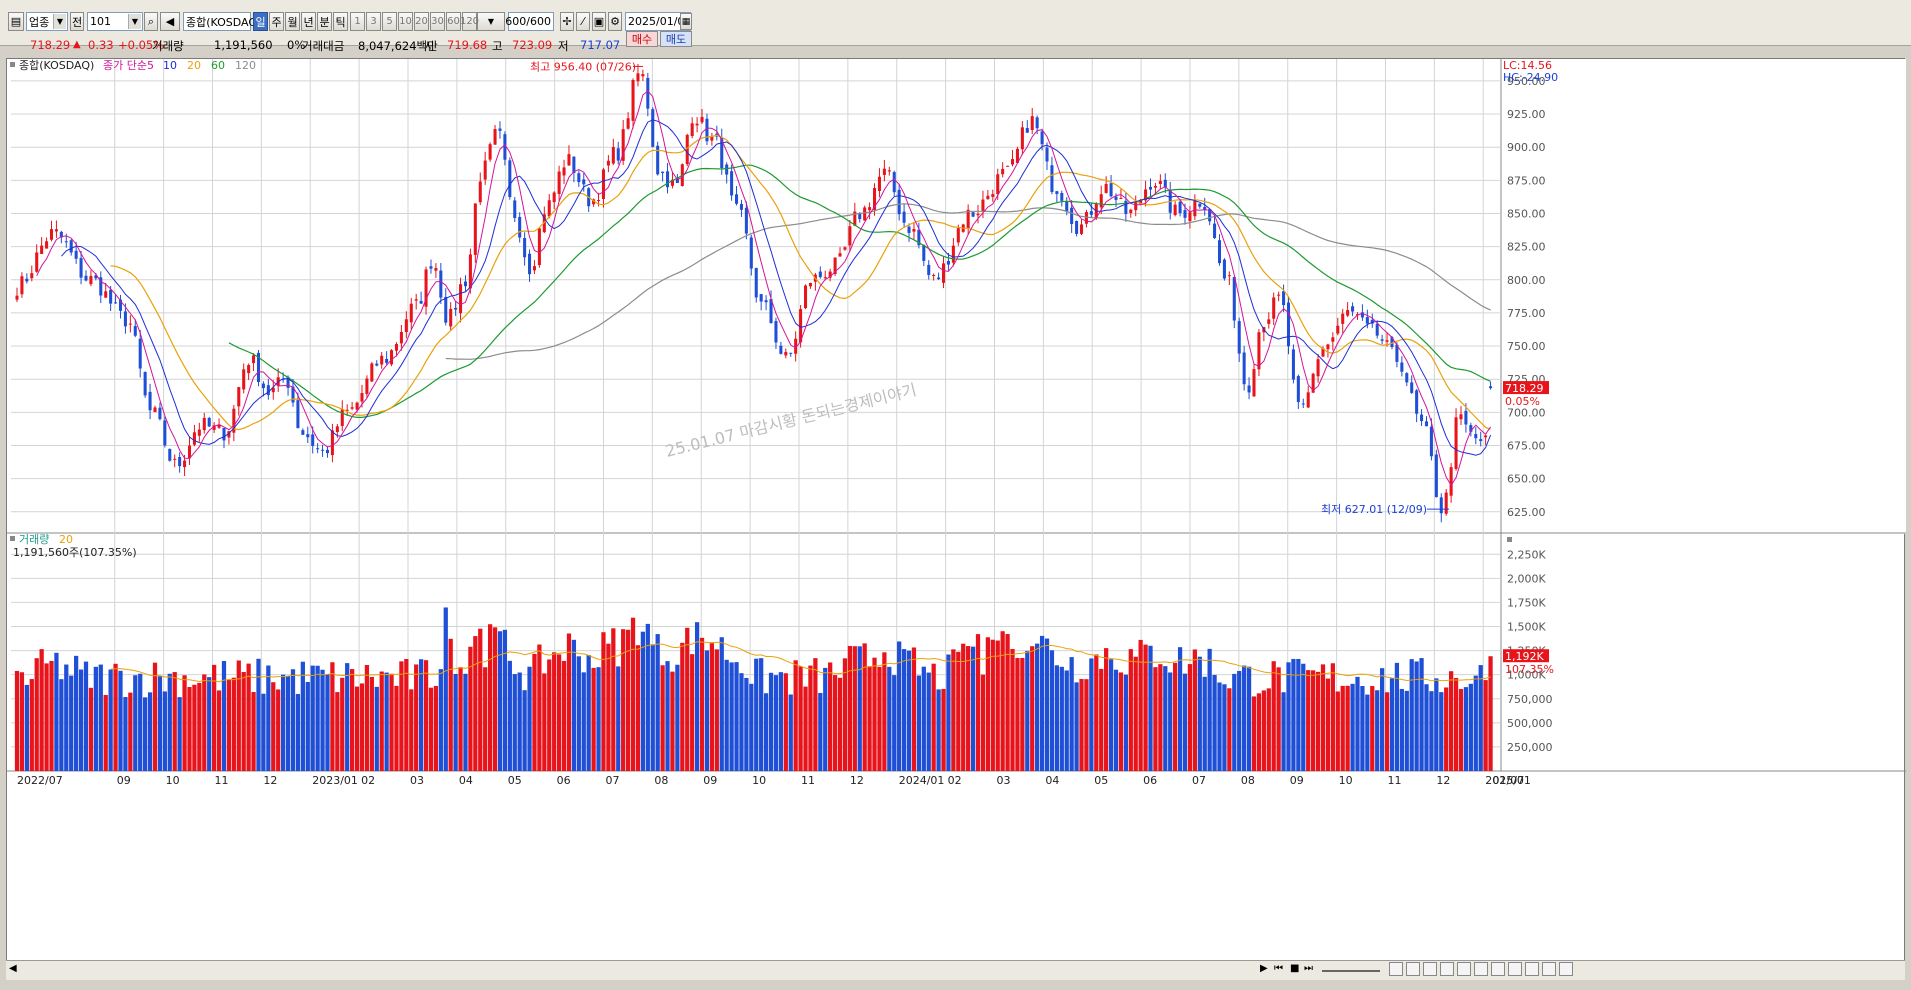 Image resolution: width=1911 pixels, height=990 pixels. What do you see at coordinates (260, 21) in the screenshot?
I see `period-tab-1: 일` at bounding box center [260, 21].